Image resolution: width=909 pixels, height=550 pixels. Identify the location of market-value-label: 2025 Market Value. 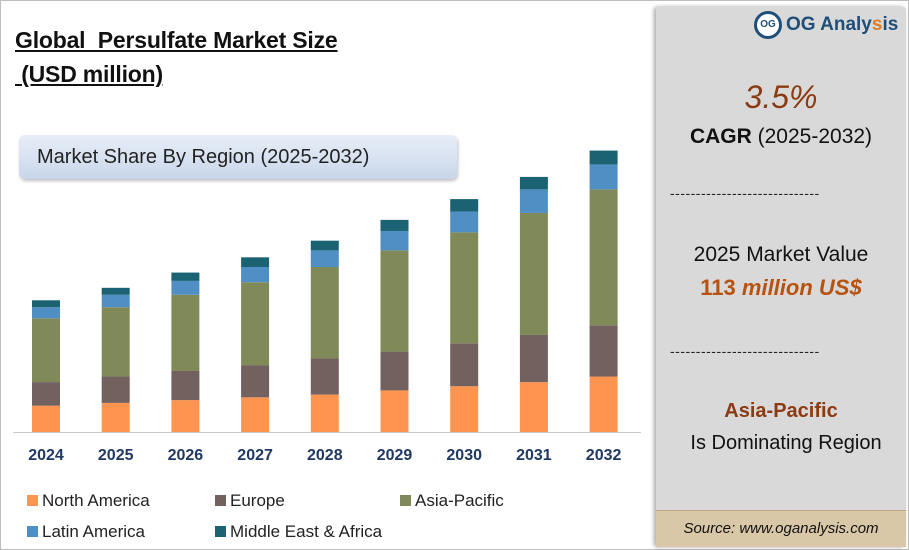
(781, 254).